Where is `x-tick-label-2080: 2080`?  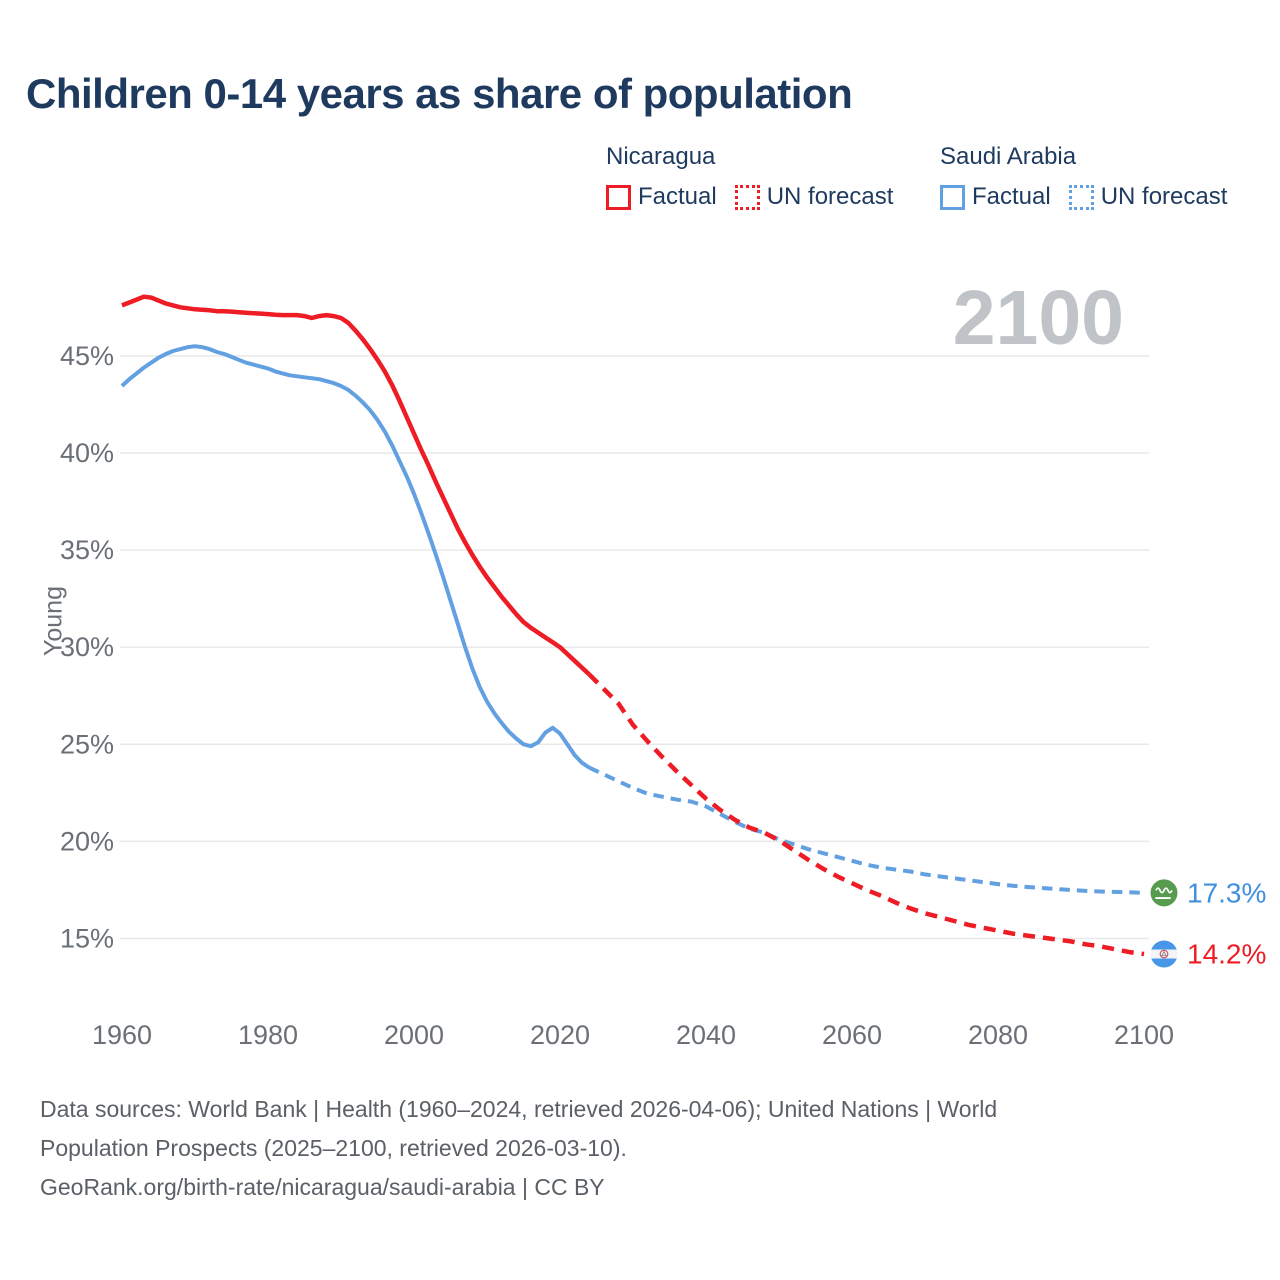 x-tick-label-2080: 2080 is located at coordinates (998, 1035).